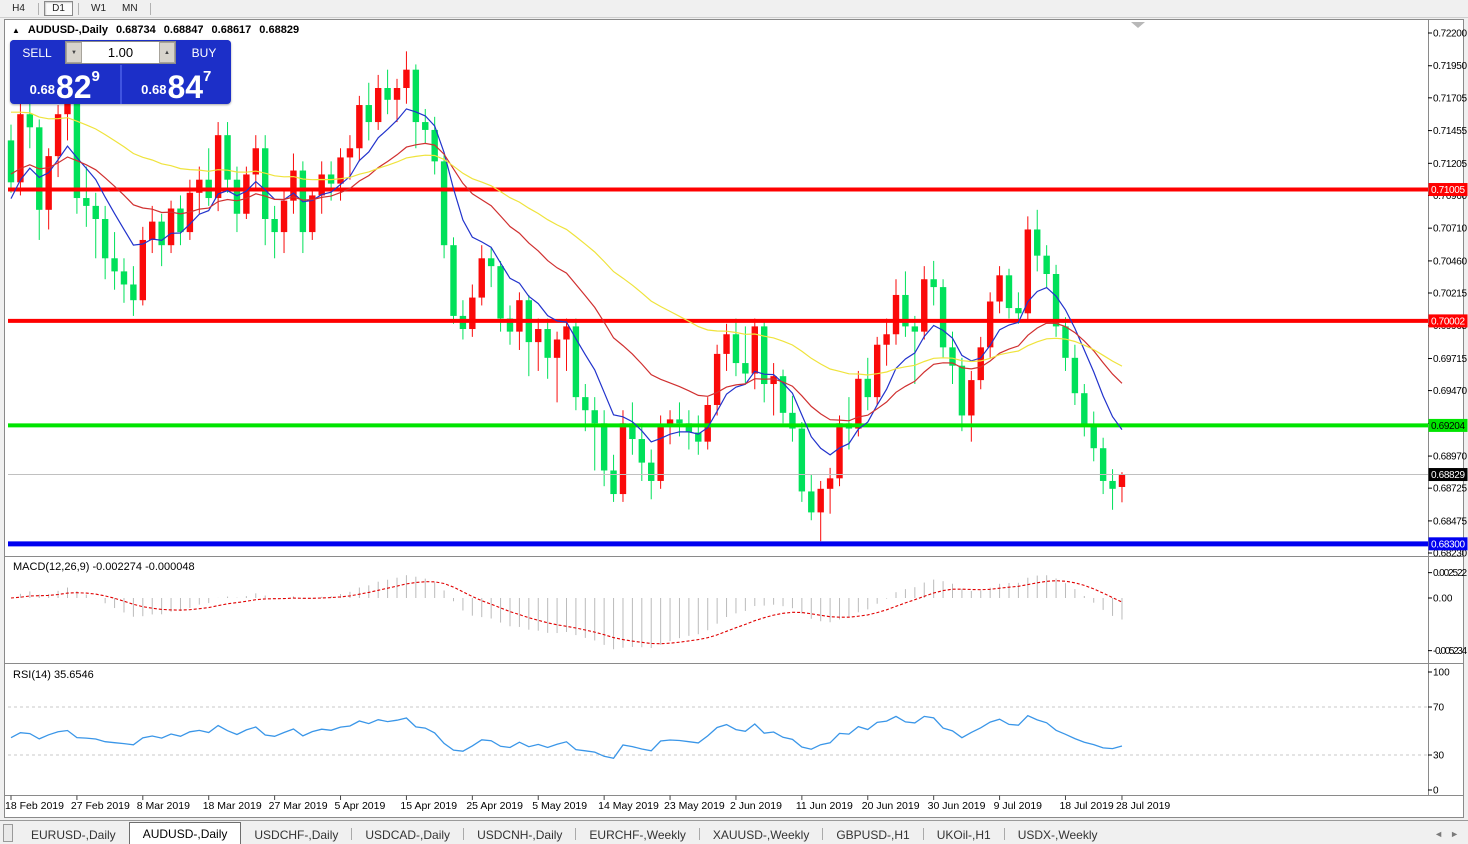 The width and height of the screenshot is (1468, 844). What do you see at coordinates (298, 806) in the screenshot?
I see `svg-text: 27 Mar 2019` at bounding box center [298, 806].